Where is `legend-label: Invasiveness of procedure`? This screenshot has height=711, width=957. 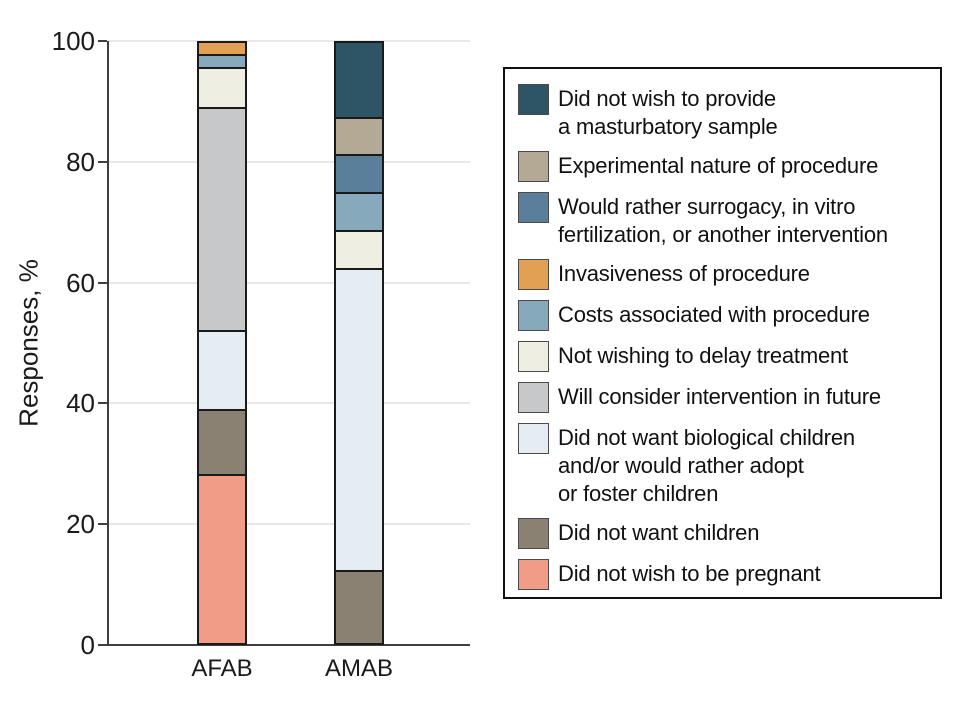
legend-label: Invasiveness of procedure is located at coordinates (684, 273).